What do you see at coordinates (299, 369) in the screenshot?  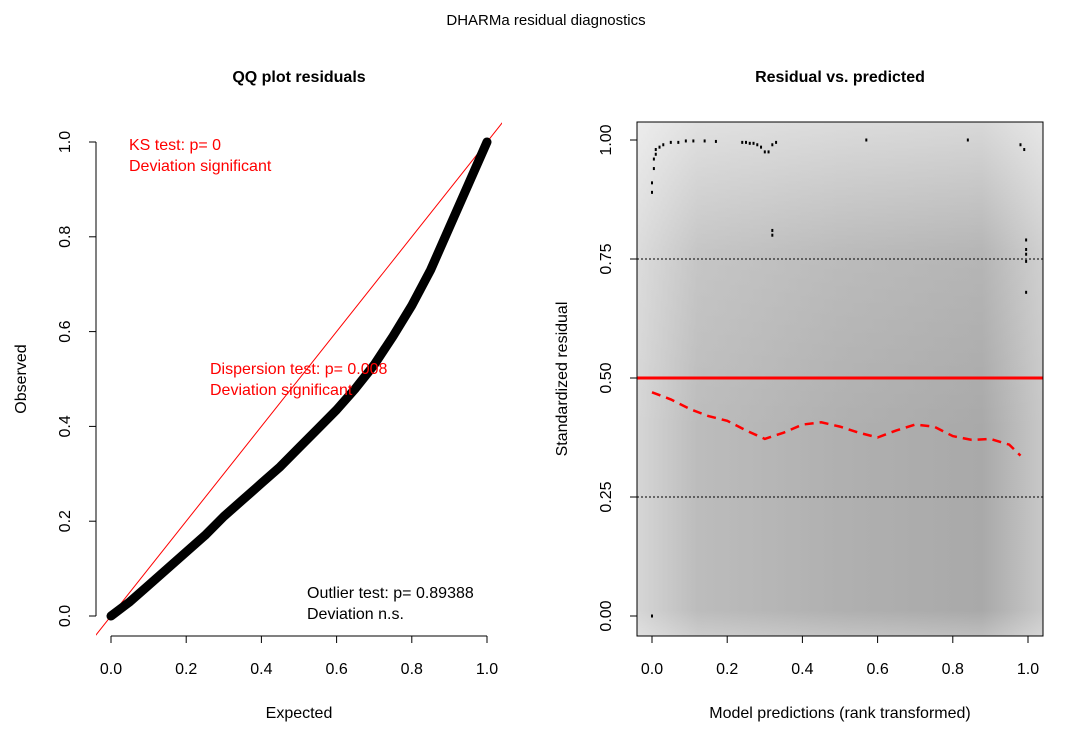 I see `dispersion-test-text: Dispersion test: p= 0.008` at bounding box center [299, 369].